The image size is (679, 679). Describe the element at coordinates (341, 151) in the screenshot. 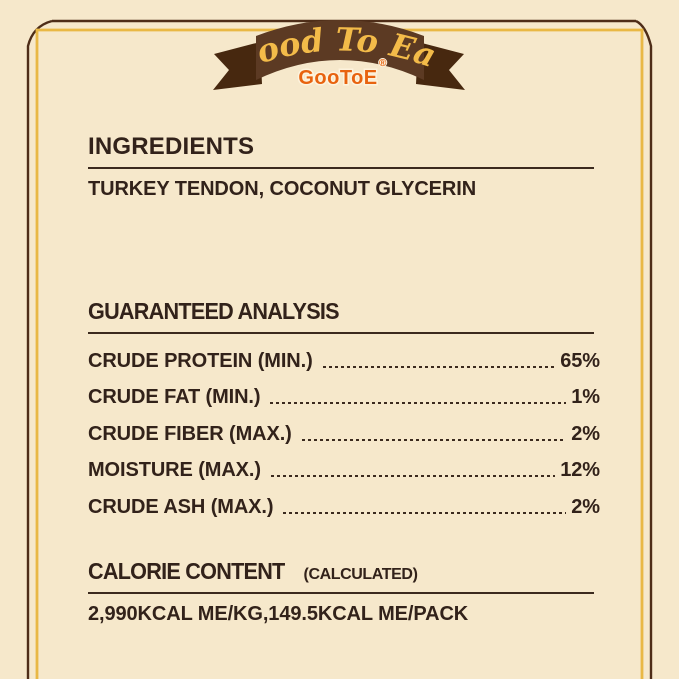

I see `ingredients-heading-rule: INGREDIENTS` at that location.